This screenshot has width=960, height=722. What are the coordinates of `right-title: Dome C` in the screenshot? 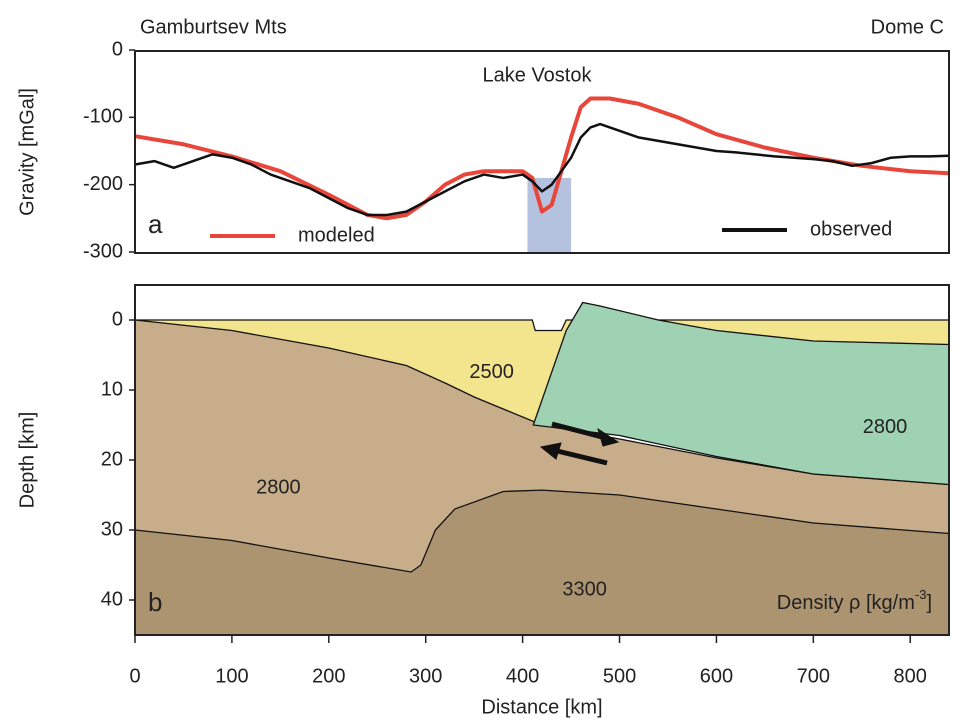 It's located at (907, 27).